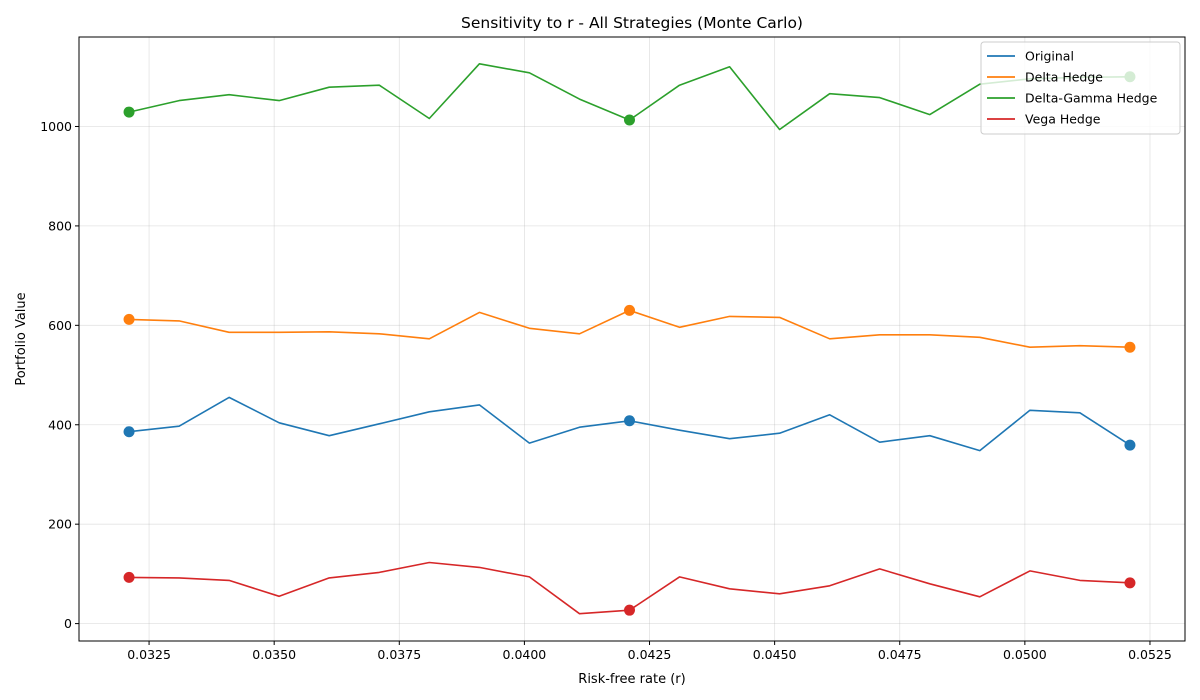 The image size is (1200, 700). Describe the element at coordinates (399, 654) in the screenshot. I see `x-tick-label: 0.0375` at that location.